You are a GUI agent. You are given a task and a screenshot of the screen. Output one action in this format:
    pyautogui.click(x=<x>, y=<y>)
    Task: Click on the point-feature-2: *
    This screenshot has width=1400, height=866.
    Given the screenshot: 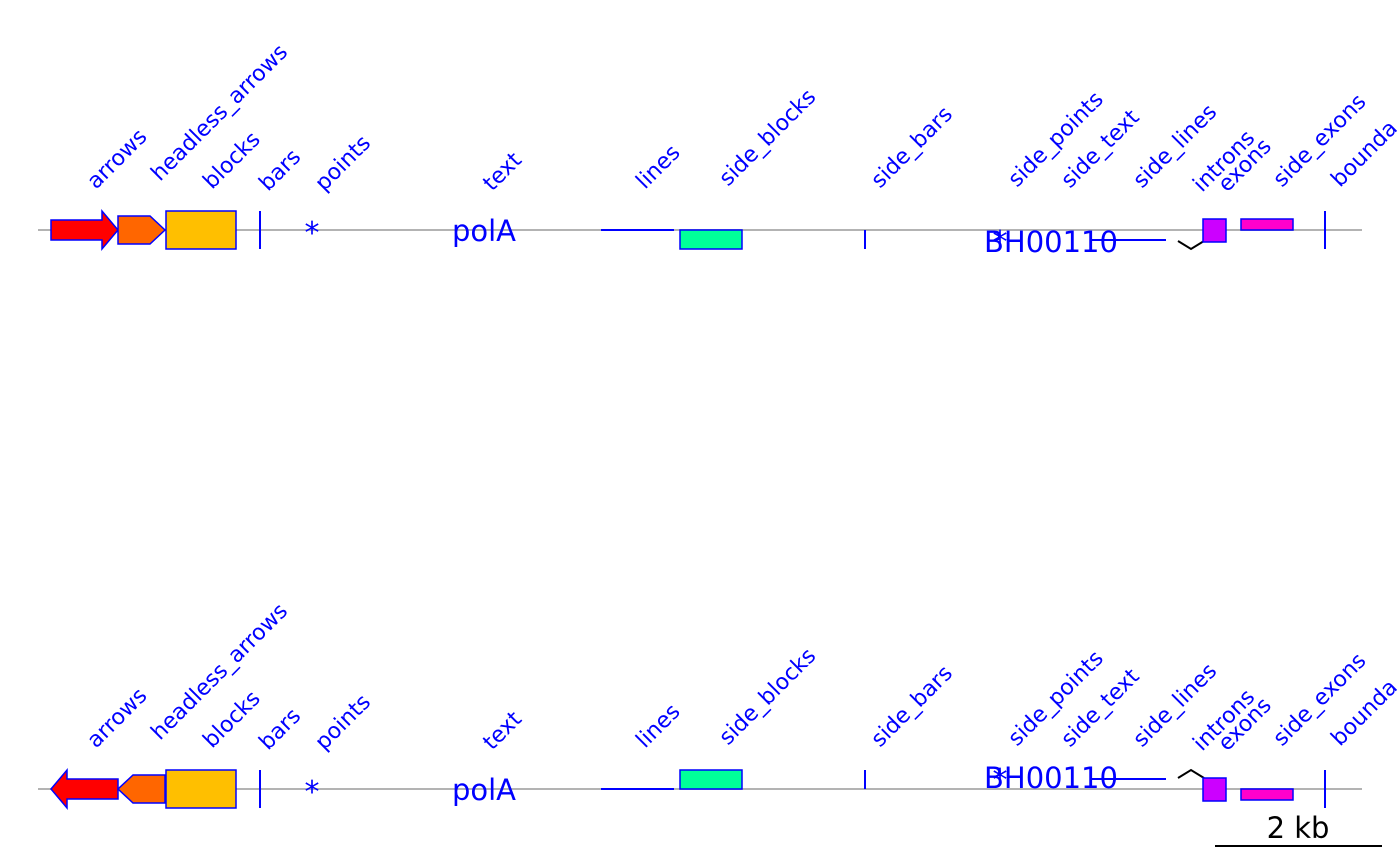 What is the action you would take?
    pyautogui.click(x=312, y=792)
    